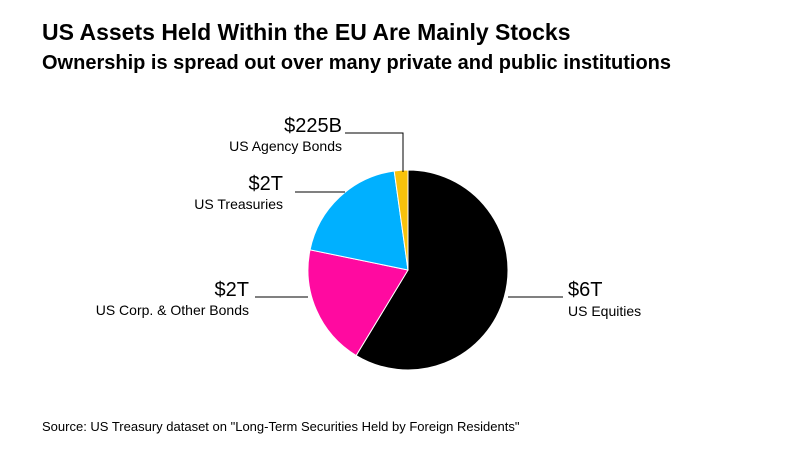 The image size is (800, 453). I want to click on pie-slice-us-treasuries, so click(359, 220).